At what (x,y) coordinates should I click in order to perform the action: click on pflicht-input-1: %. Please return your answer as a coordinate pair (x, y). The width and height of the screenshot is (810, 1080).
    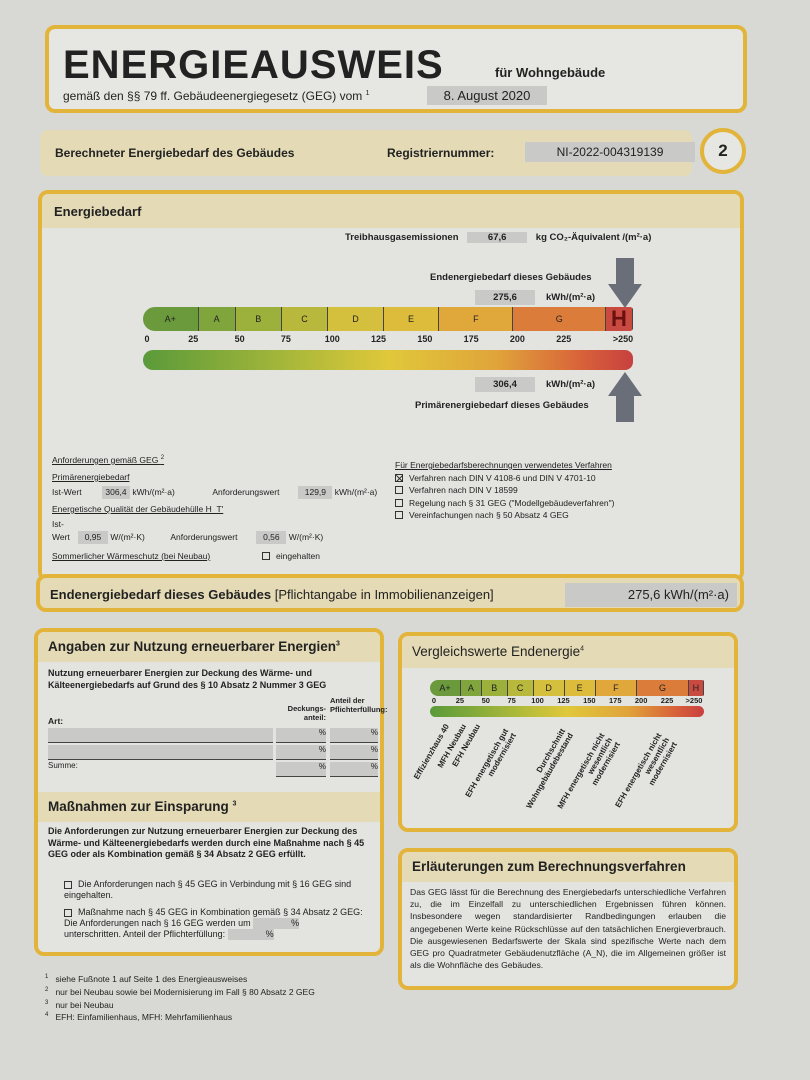
    Looking at the image, I should click on (354, 735).